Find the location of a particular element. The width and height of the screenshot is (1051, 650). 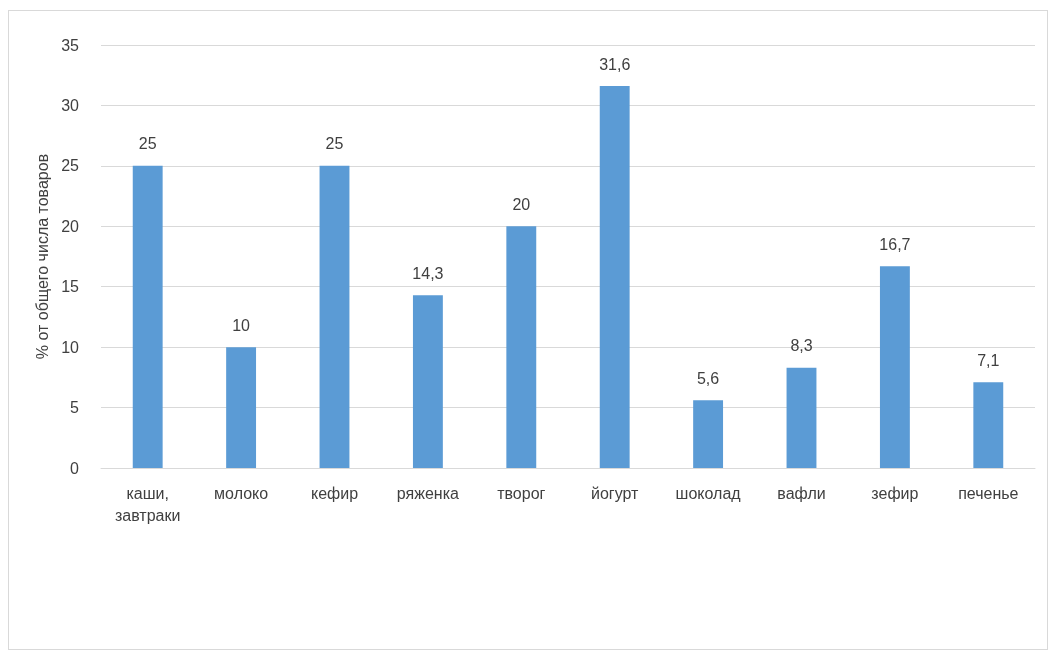

data-label: 14,3 is located at coordinates (428, 273).